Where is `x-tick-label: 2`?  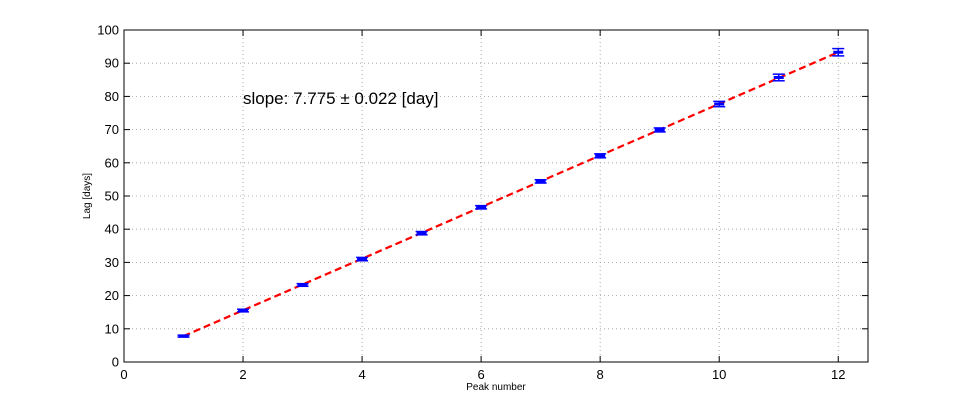
x-tick-label: 2 is located at coordinates (242, 374).